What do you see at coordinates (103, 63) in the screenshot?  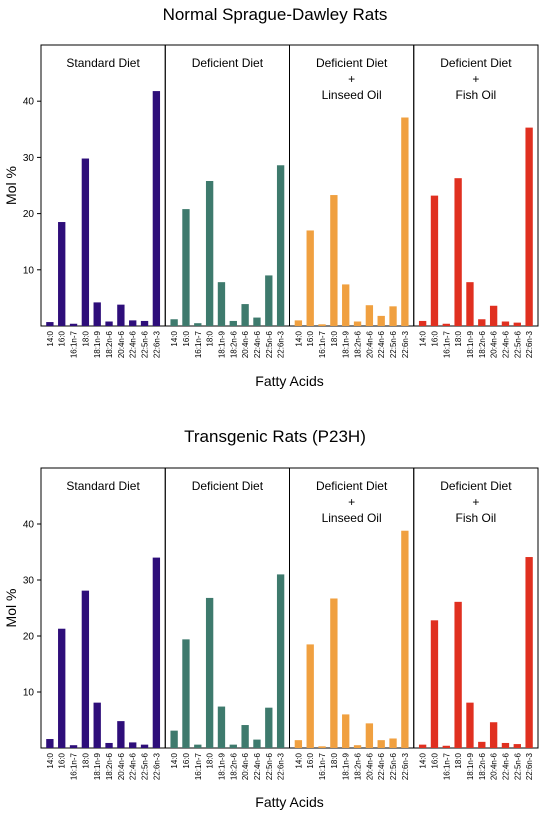 I see `panel-title: Standard Diet` at bounding box center [103, 63].